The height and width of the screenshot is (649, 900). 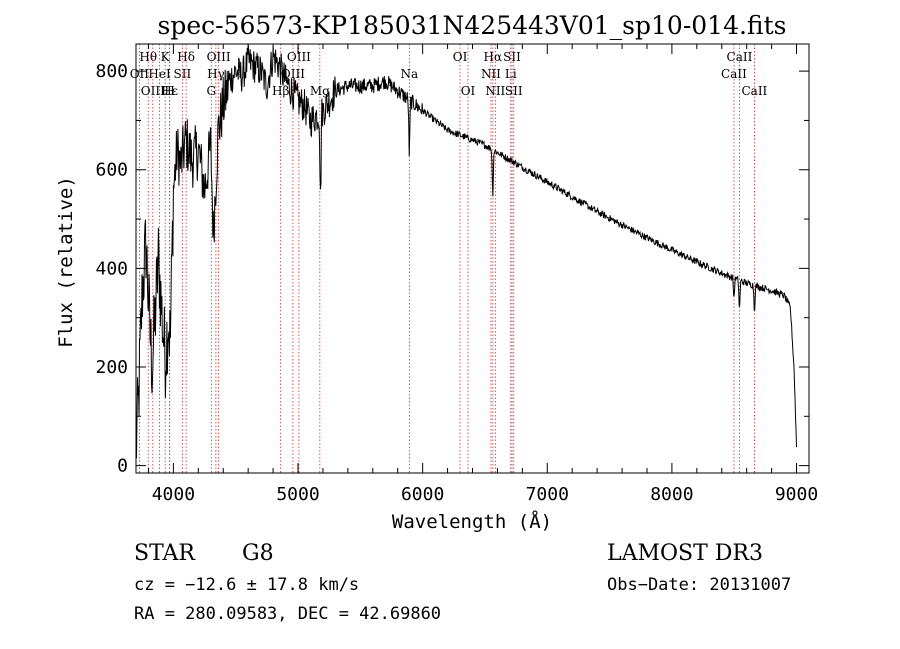 I want to click on x-tick-label-5000: 5000, so click(x=297, y=494).